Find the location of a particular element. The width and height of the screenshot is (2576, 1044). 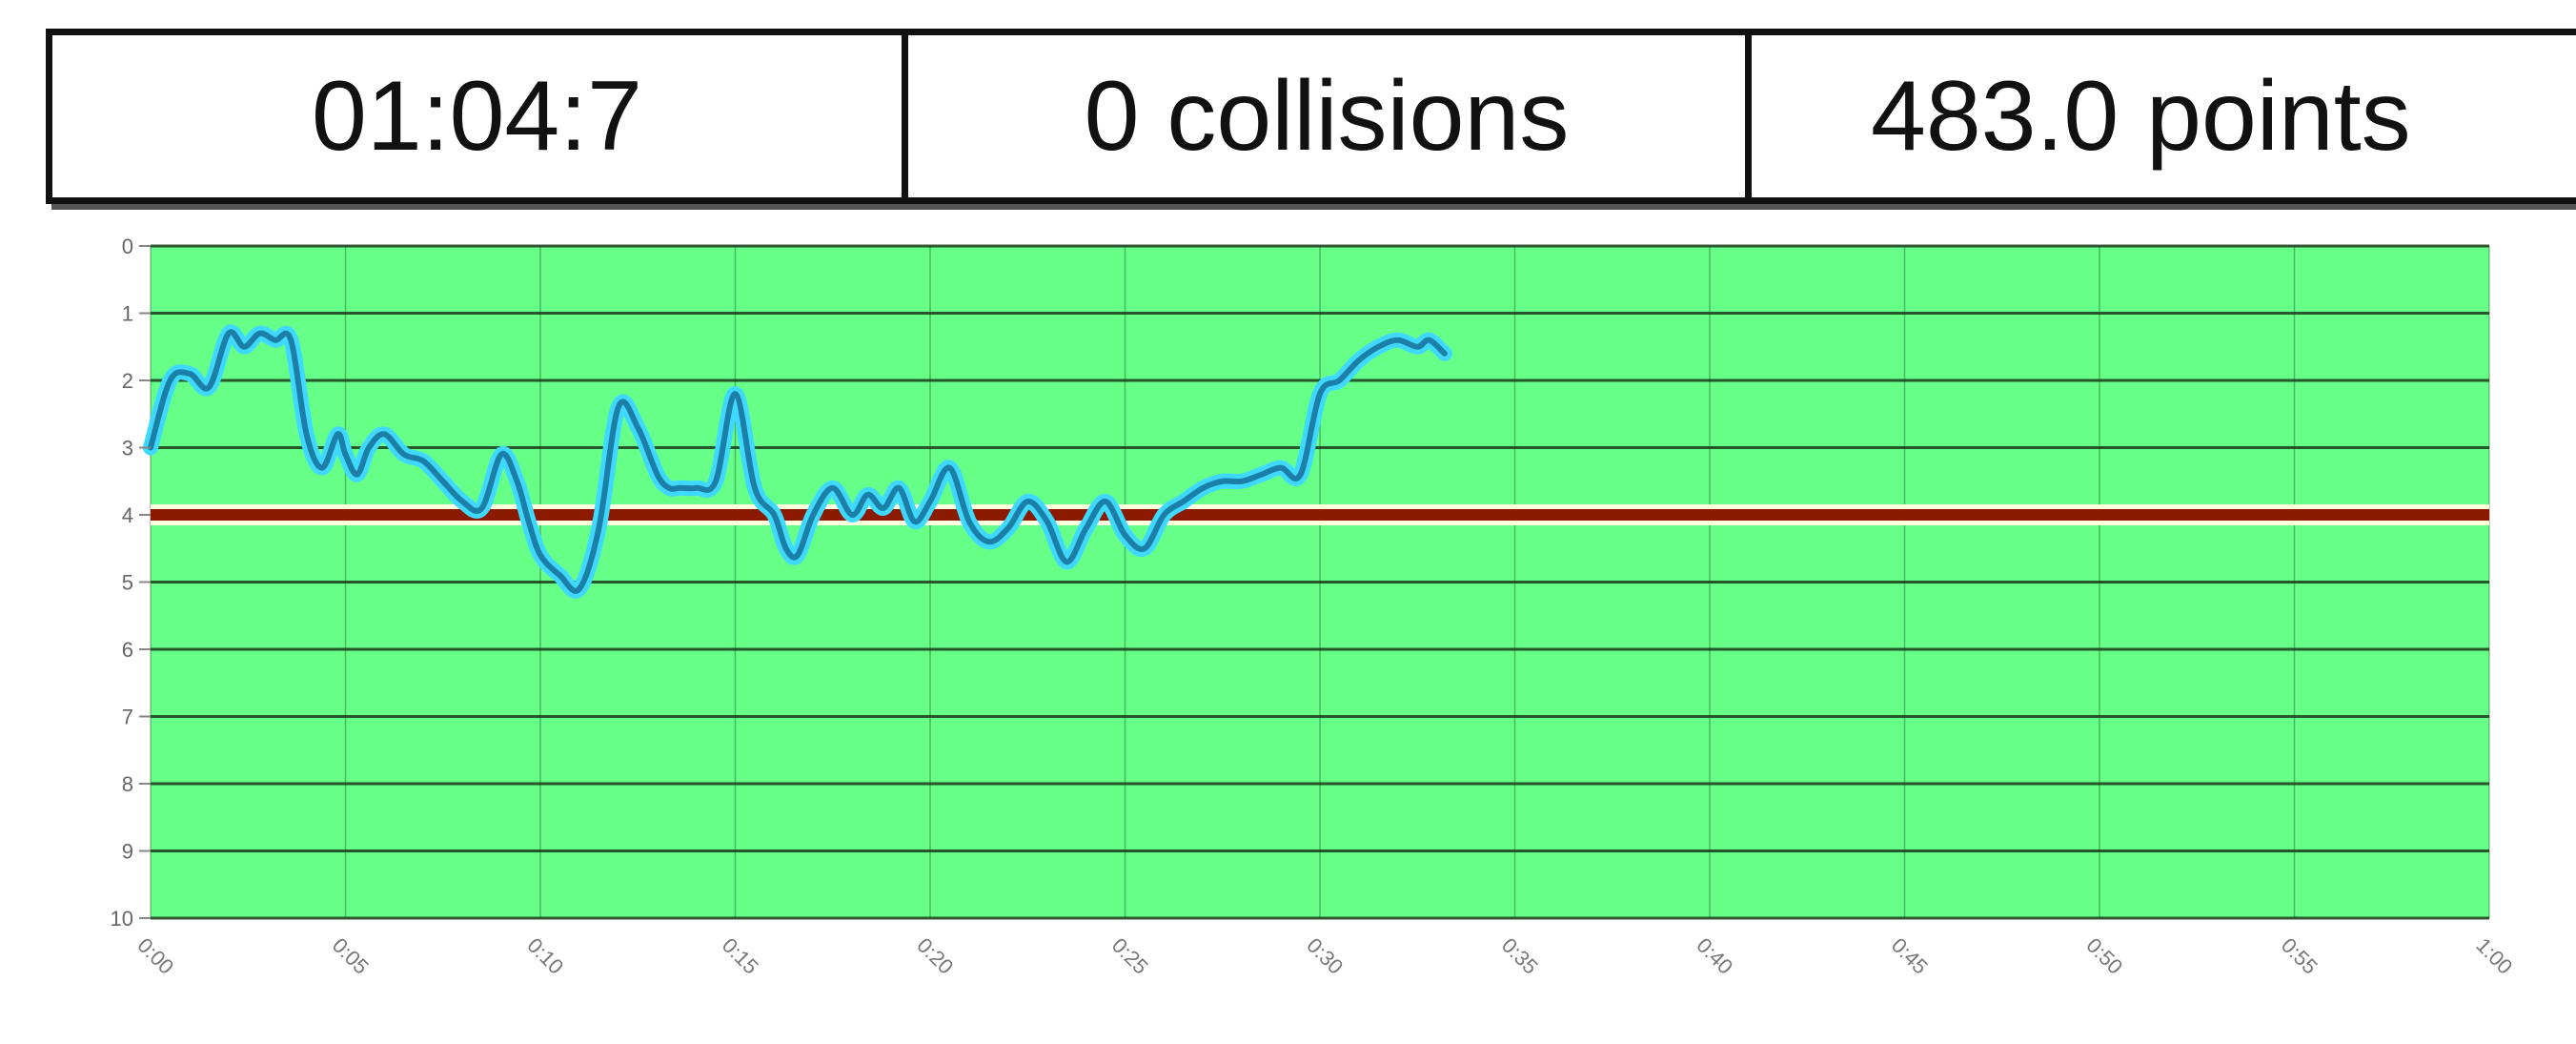

x-tick-label: 0:20 is located at coordinates (935, 956).